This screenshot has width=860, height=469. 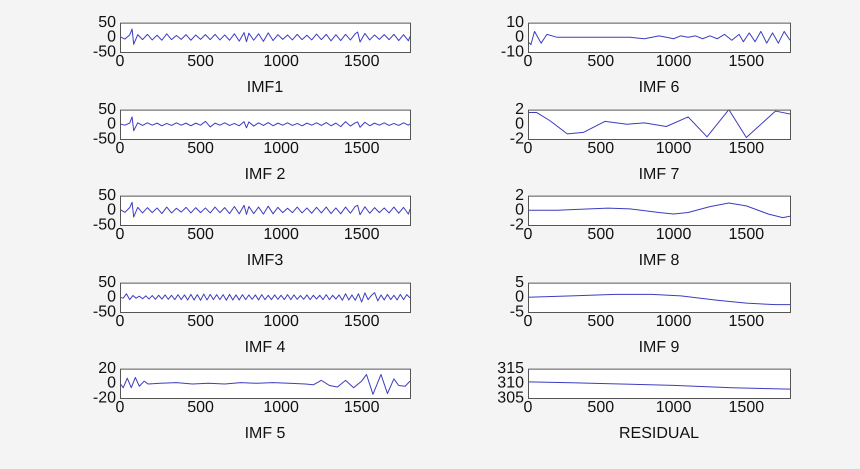 What do you see at coordinates (265, 174) in the screenshot?
I see `x-axis-title: IMF 2` at bounding box center [265, 174].